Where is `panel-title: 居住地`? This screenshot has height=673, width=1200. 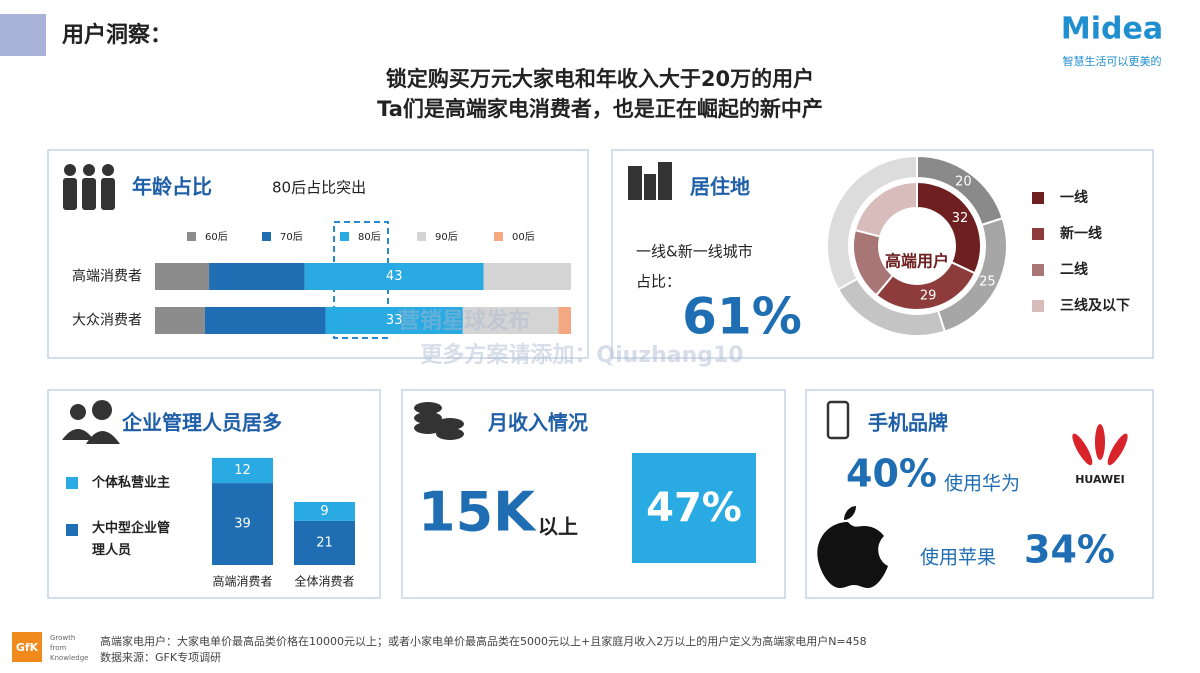
panel-title: 居住地 is located at coordinates (720, 187).